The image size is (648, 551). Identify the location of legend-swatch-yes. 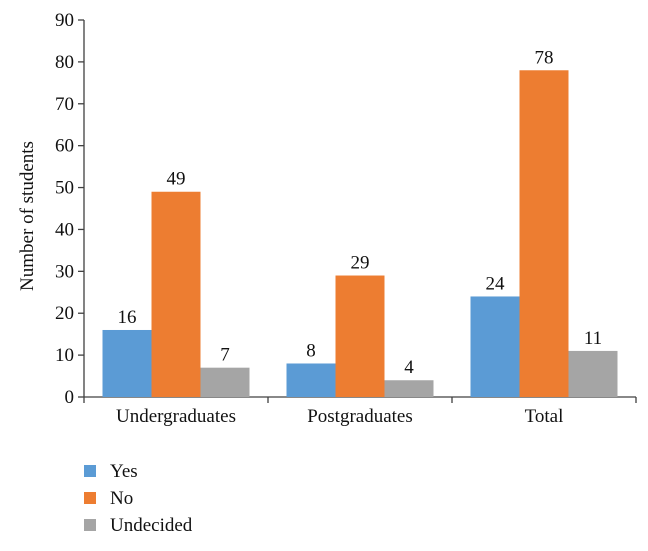
(90, 471).